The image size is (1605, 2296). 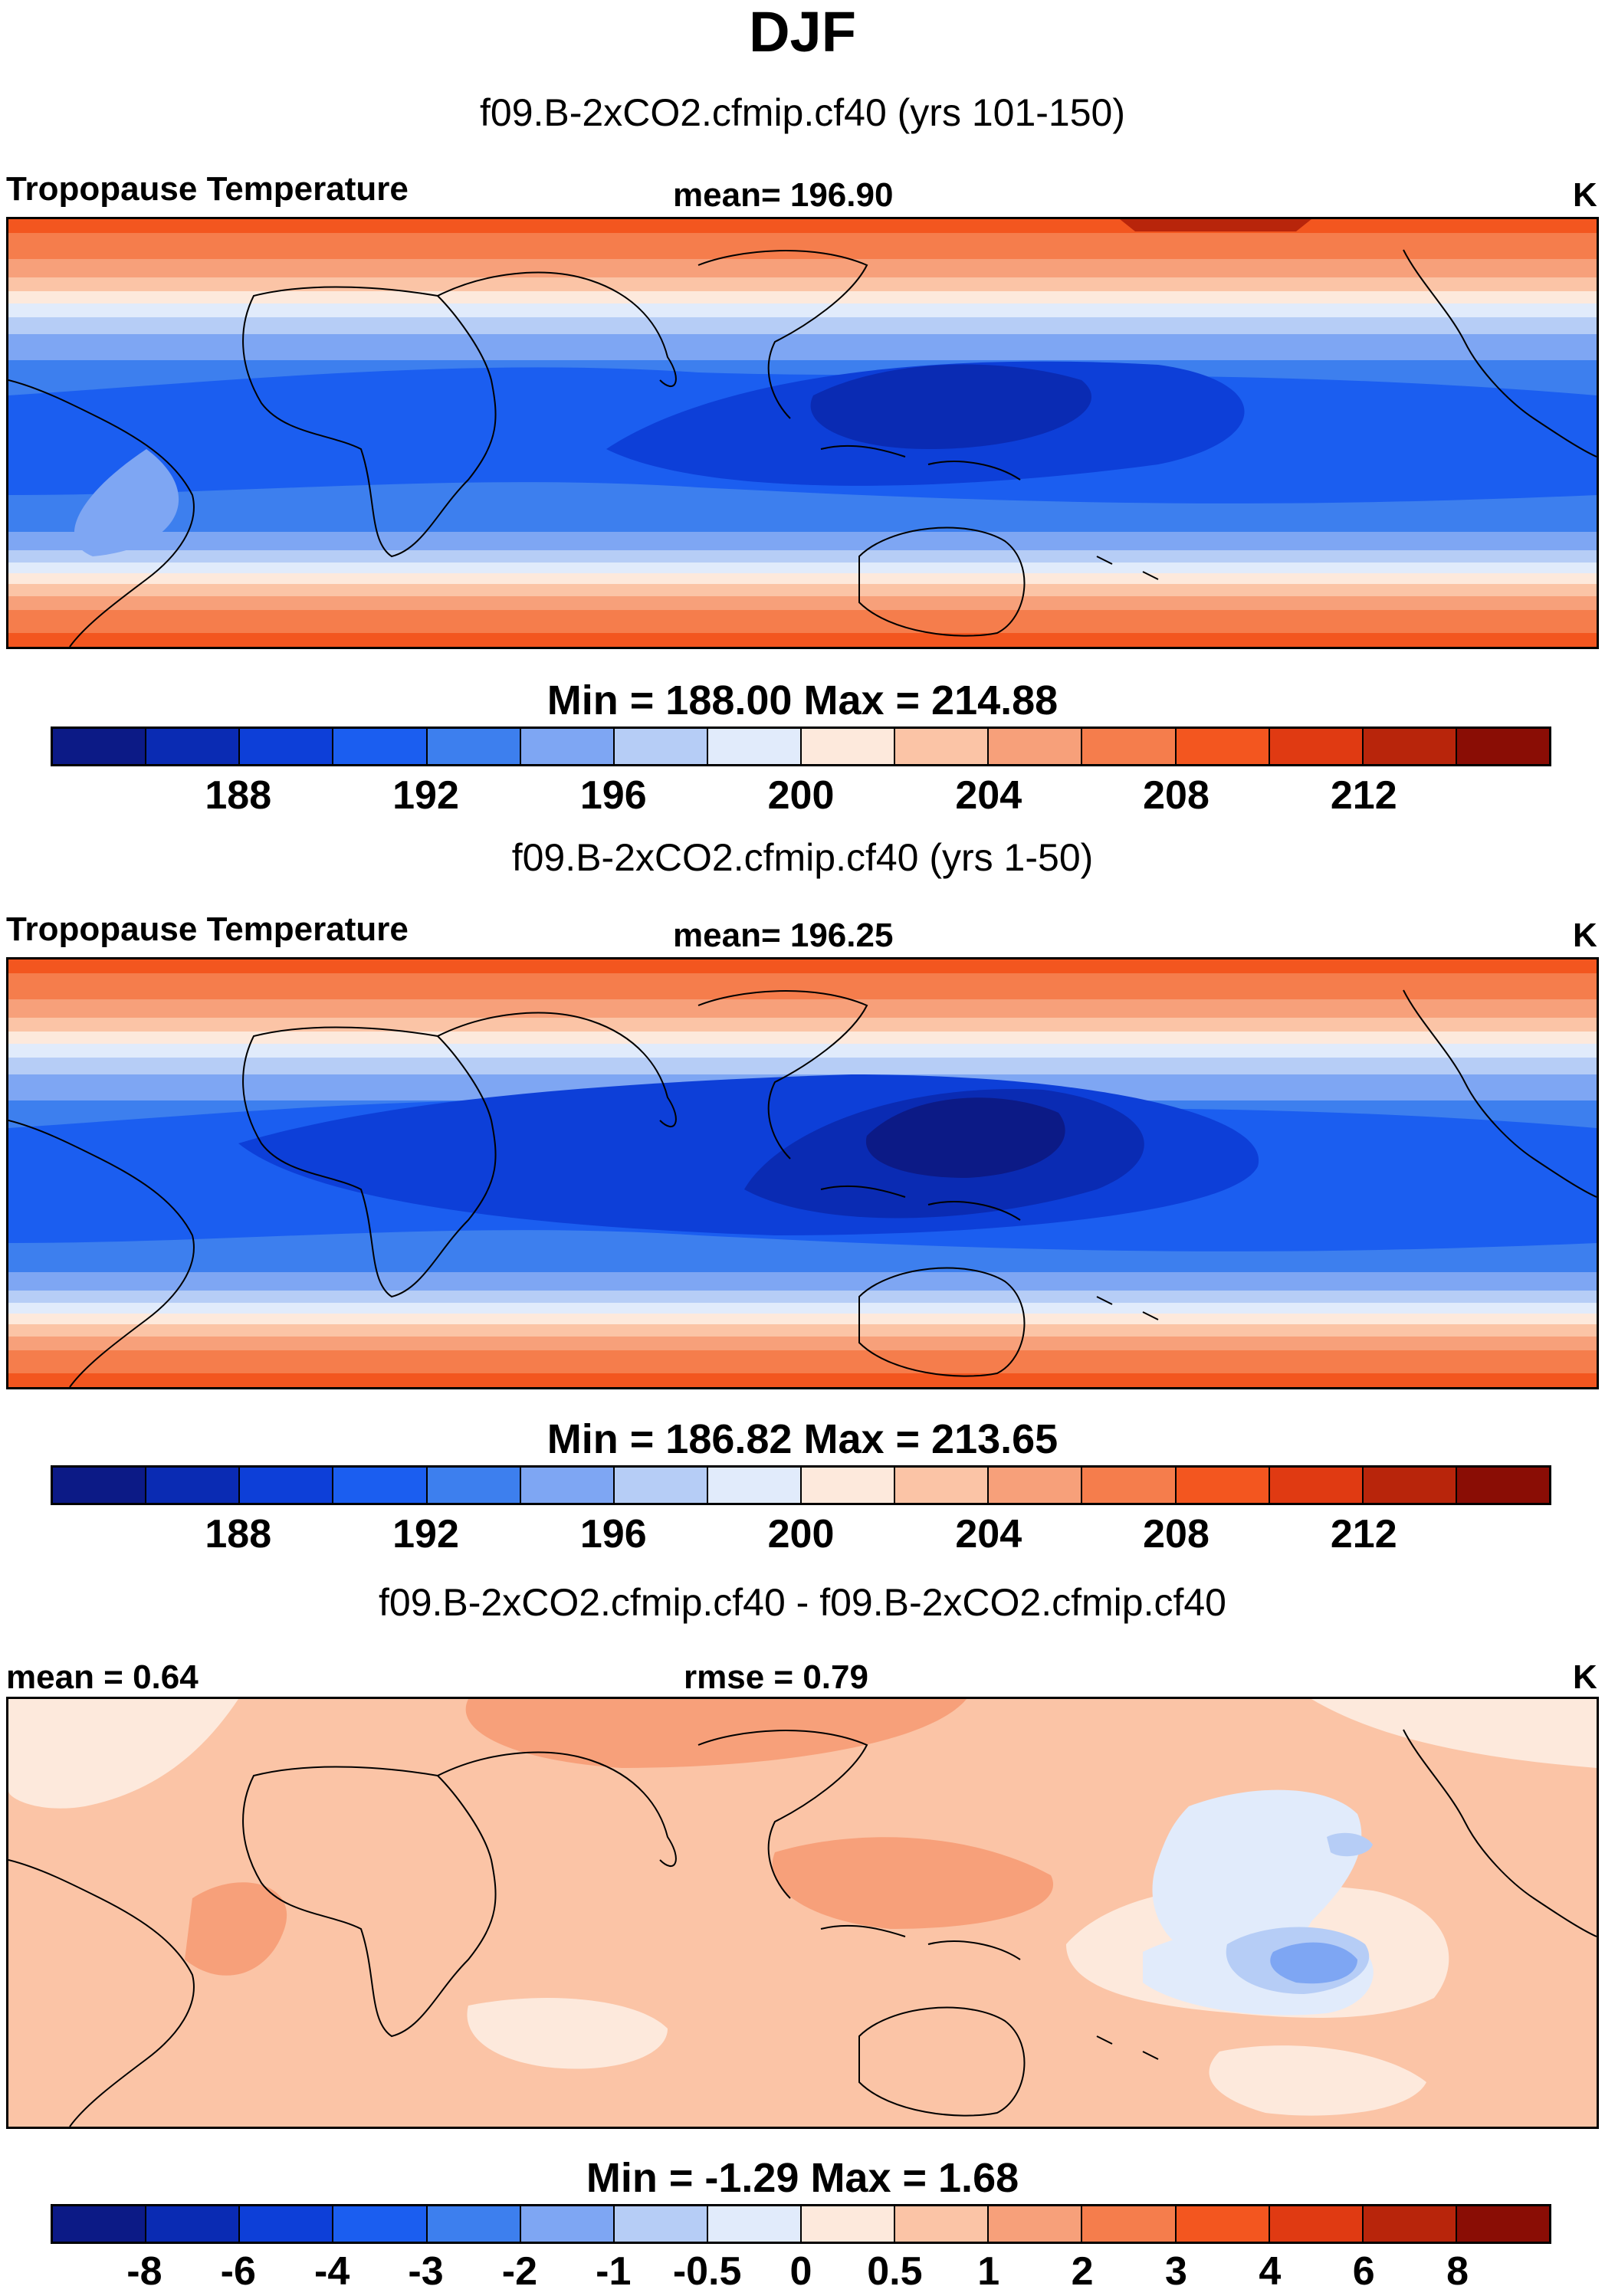 I want to click on panel-1-minmax: Min = 188.00 Max = 214.88, so click(x=802, y=700).